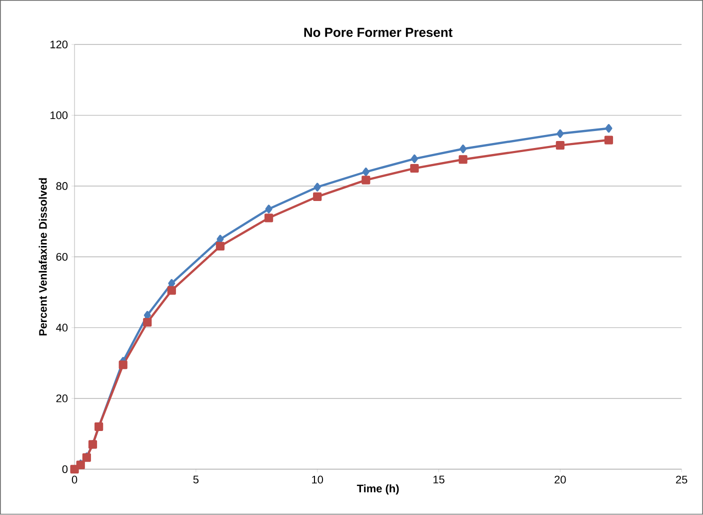 This screenshot has width=703, height=515. I want to click on y-tick-label: 40, so click(62, 328).